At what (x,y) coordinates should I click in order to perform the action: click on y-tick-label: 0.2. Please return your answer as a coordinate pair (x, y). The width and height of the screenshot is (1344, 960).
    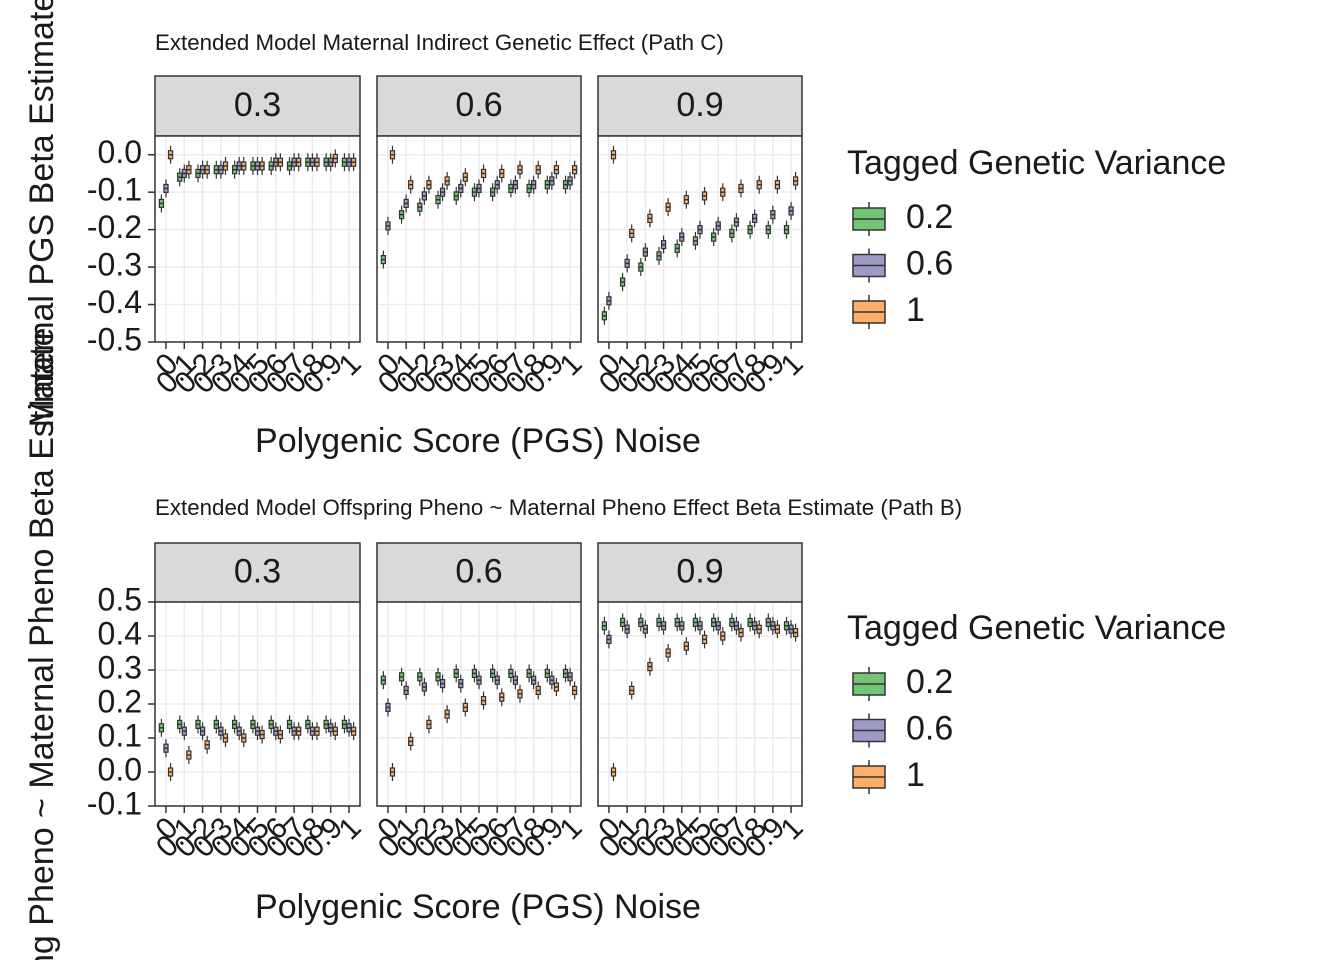
    Looking at the image, I should click on (120, 701).